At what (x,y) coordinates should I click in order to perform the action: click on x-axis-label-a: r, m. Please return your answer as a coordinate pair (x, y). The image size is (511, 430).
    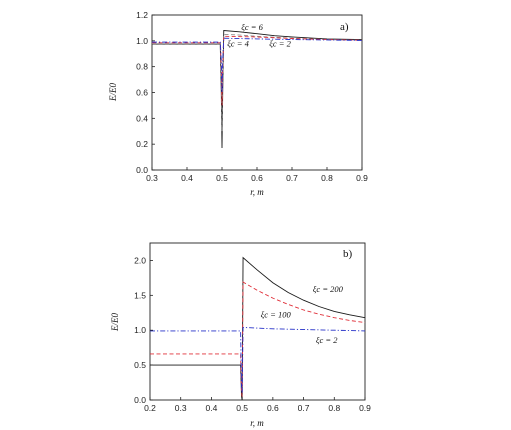
    Looking at the image, I should click on (257, 192).